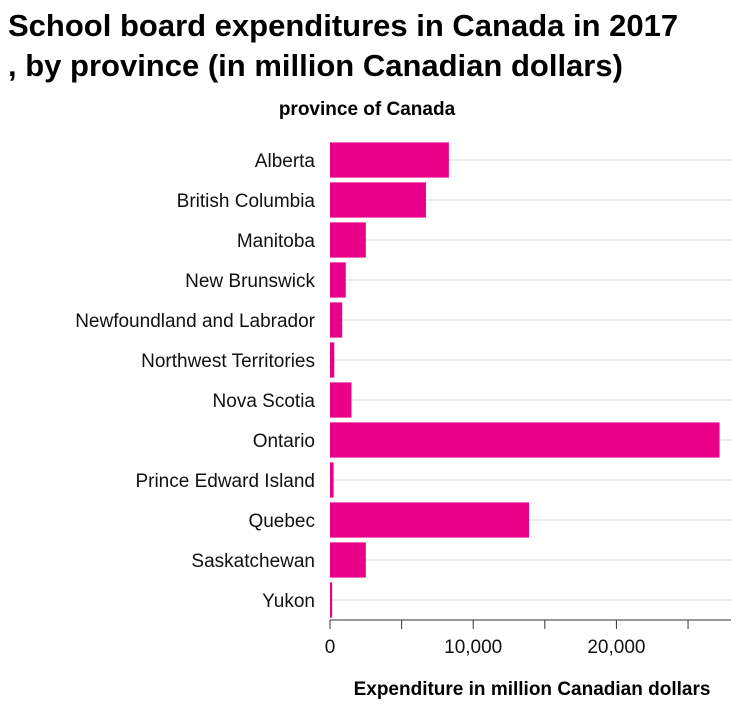 Image resolution: width=748 pixels, height=708 pixels. Describe the element at coordinates (367, 109) in the screenshot. I see `y-axis-title: province of Canada` at that location.